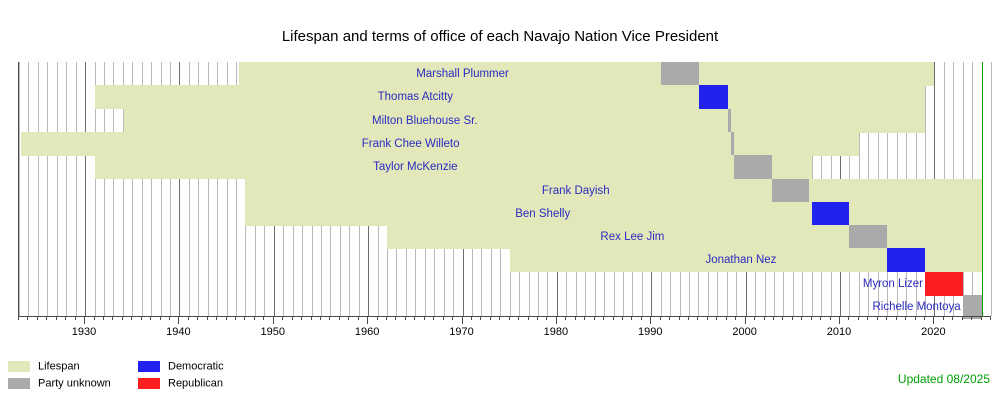 The image size is (1000, 400). I want to click on timeline-row: Frank Dayish, so click(505, 190).